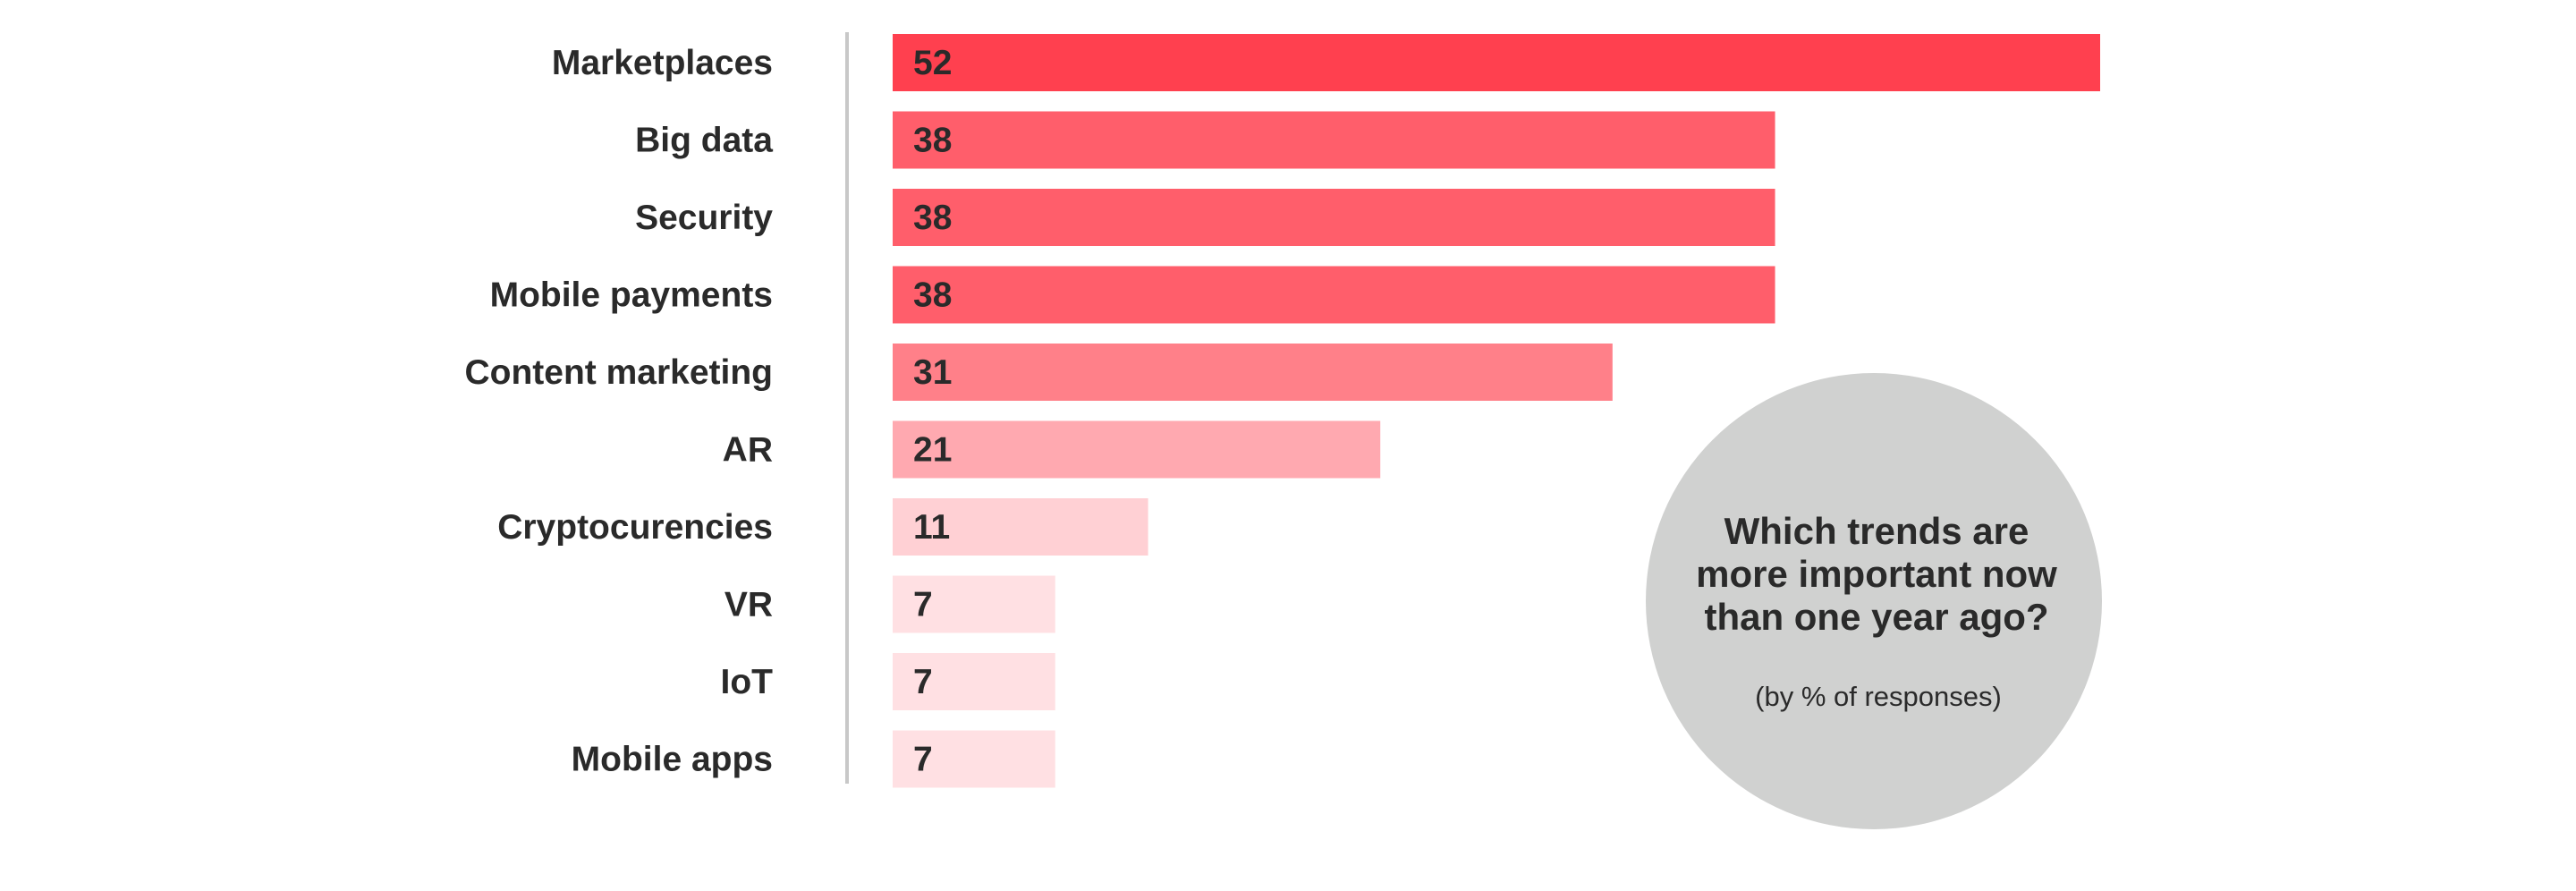 The image size is (2576, 891). What do you see at coordinates (932, 63) in the screenshot?
I see `value-label-marketplaces: 52` at bounding box center [932, 63].